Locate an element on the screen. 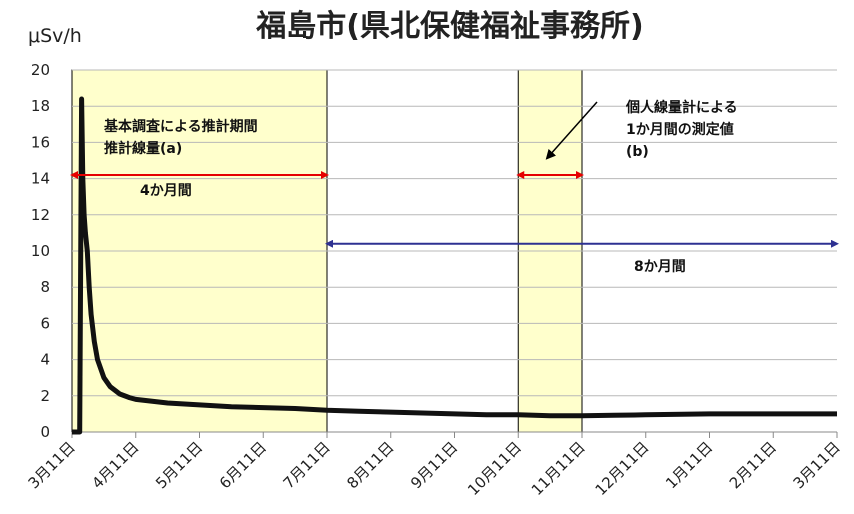 The image size is (854, 514). x-tick-label: 11月11日 is located at coordinates (558, 468).